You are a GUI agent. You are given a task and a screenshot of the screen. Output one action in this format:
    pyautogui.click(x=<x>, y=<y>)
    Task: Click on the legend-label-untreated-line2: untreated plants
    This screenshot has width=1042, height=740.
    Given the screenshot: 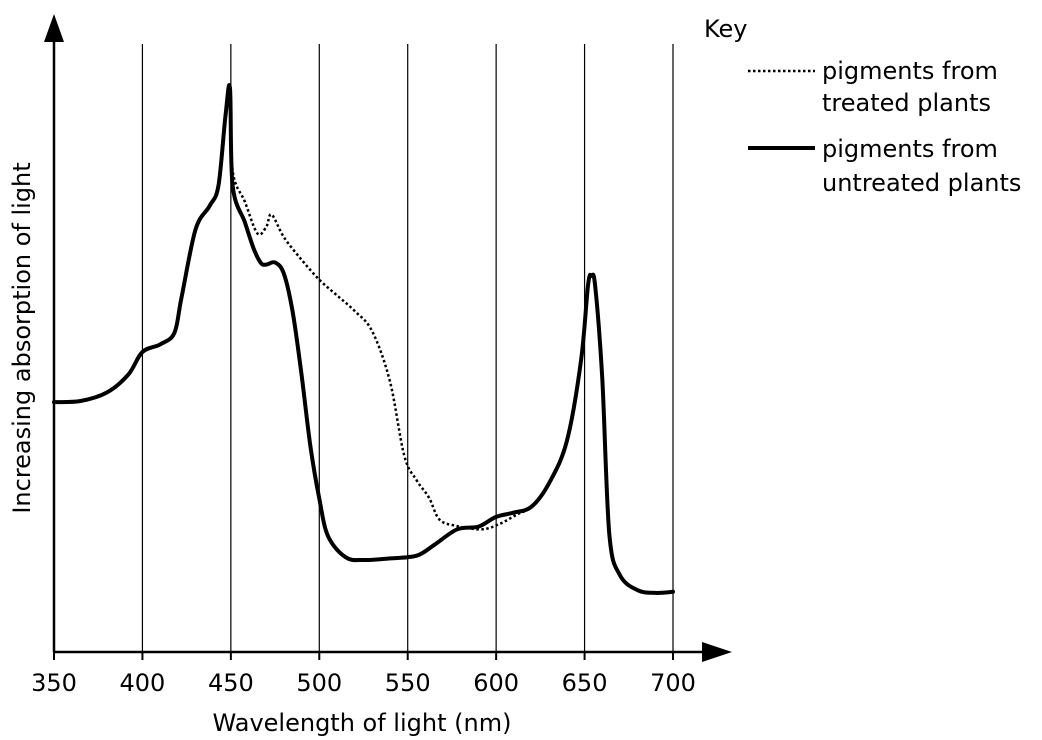 What is the action you would take?
    pyautogui.click(x=921, y=183)
    